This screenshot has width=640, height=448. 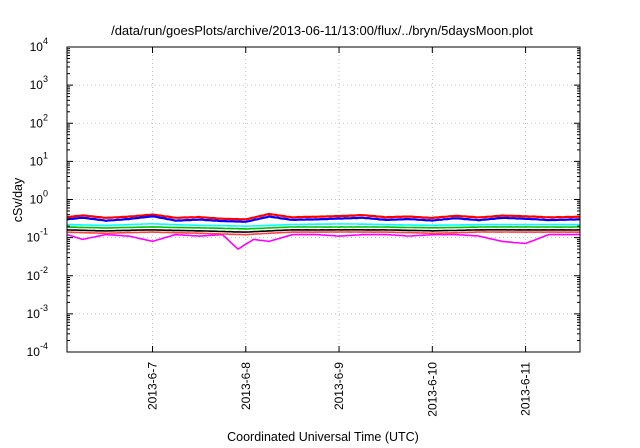 What do you see at coordinates (44, 270) in the screenshot?
I see `y-tick-exponent: -2` at bounding box center [44, 270].